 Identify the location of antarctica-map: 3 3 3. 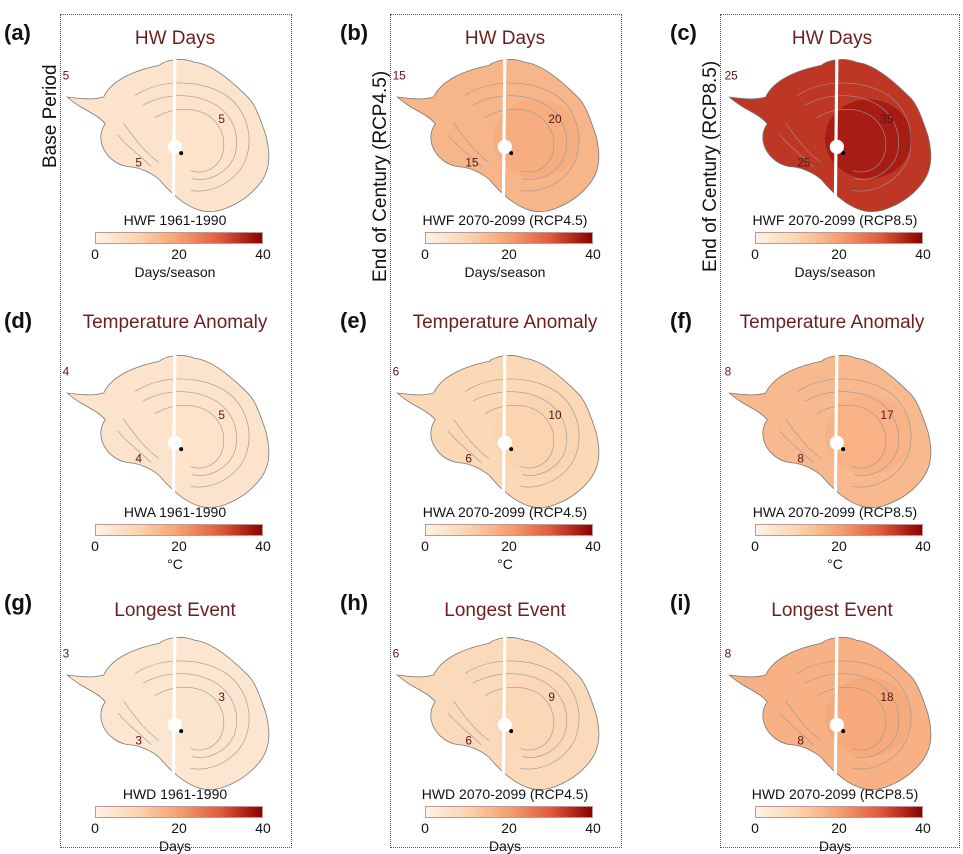
(166, 712).